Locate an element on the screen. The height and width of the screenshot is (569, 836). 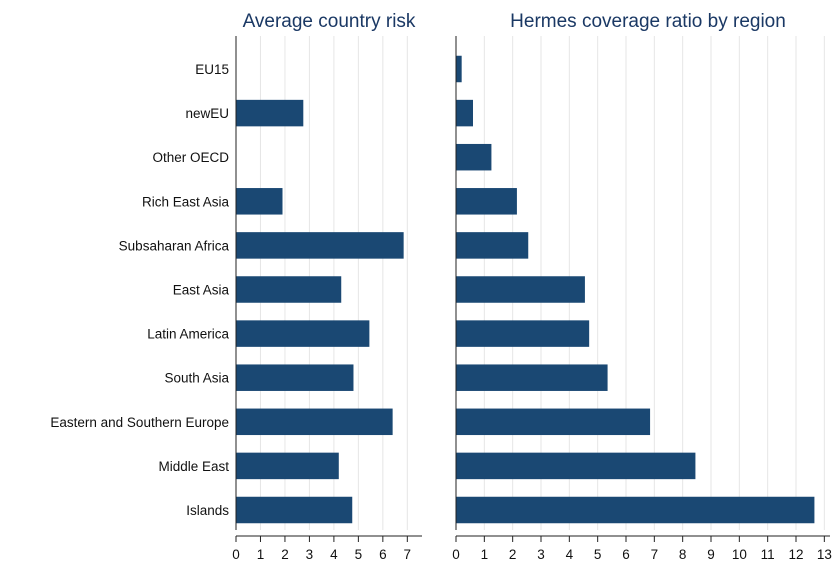
category-label: Subsaharan Africa is located at coordinates (174, 245).